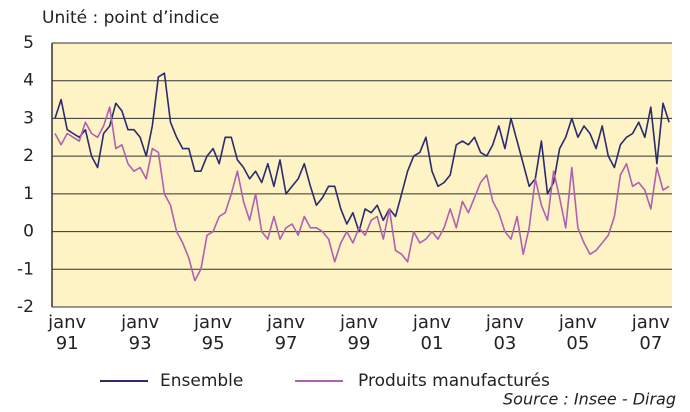 This screenshot has width=690, height=412. I want to click on y-tick-label: 3, so click(28, 118).